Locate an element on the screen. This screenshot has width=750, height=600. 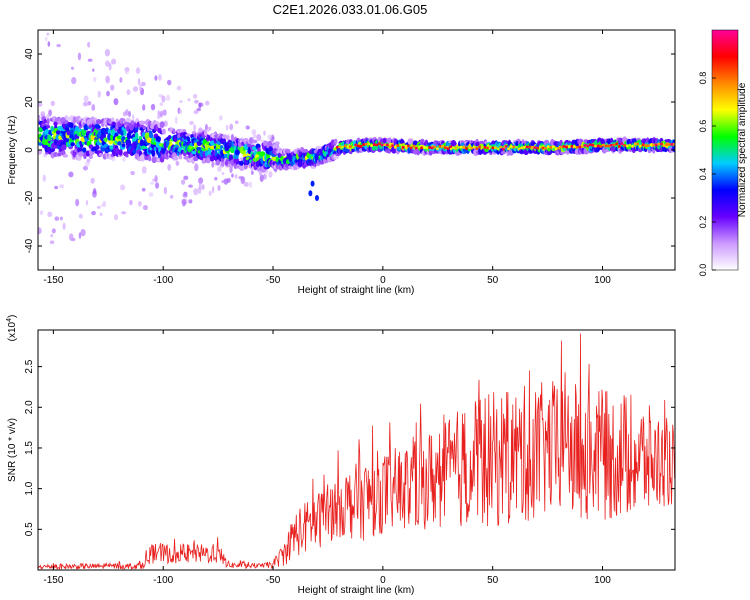
colorbar-gradient is located at coordinates (725, 150).